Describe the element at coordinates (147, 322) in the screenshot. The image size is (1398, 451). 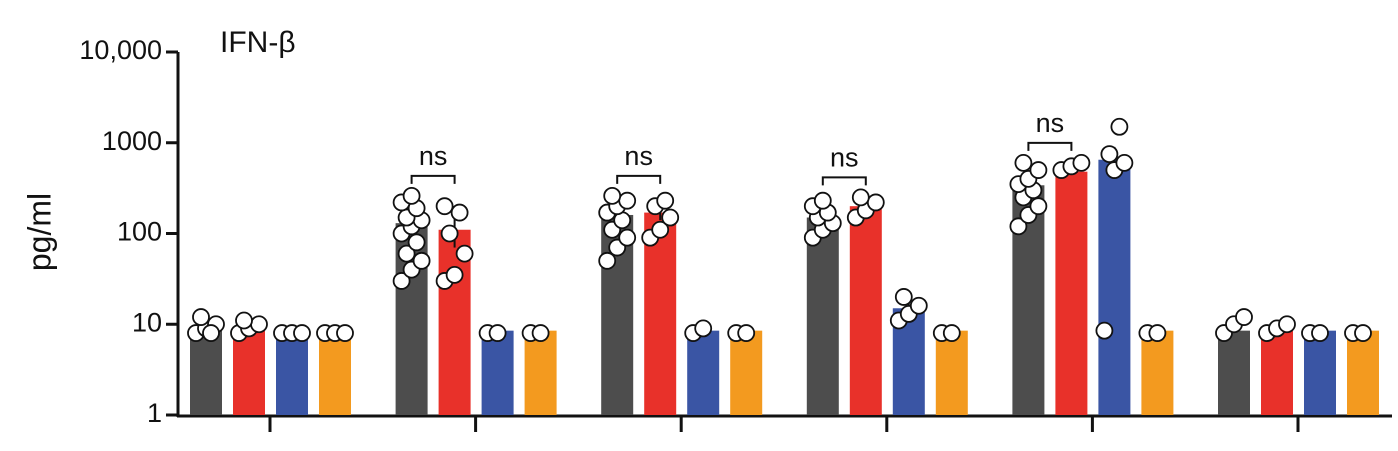
I see `y-tick-label: 10` at that location.